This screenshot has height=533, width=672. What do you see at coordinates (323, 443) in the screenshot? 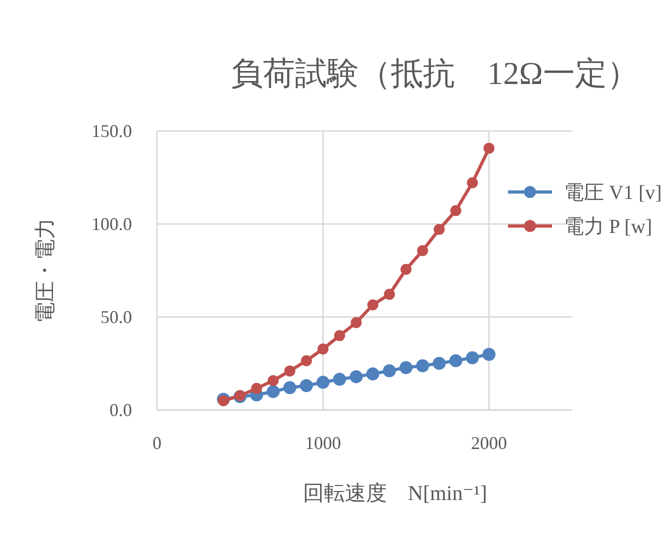
I see `x-tick-label: 1000` at bounding box center [323, 443].